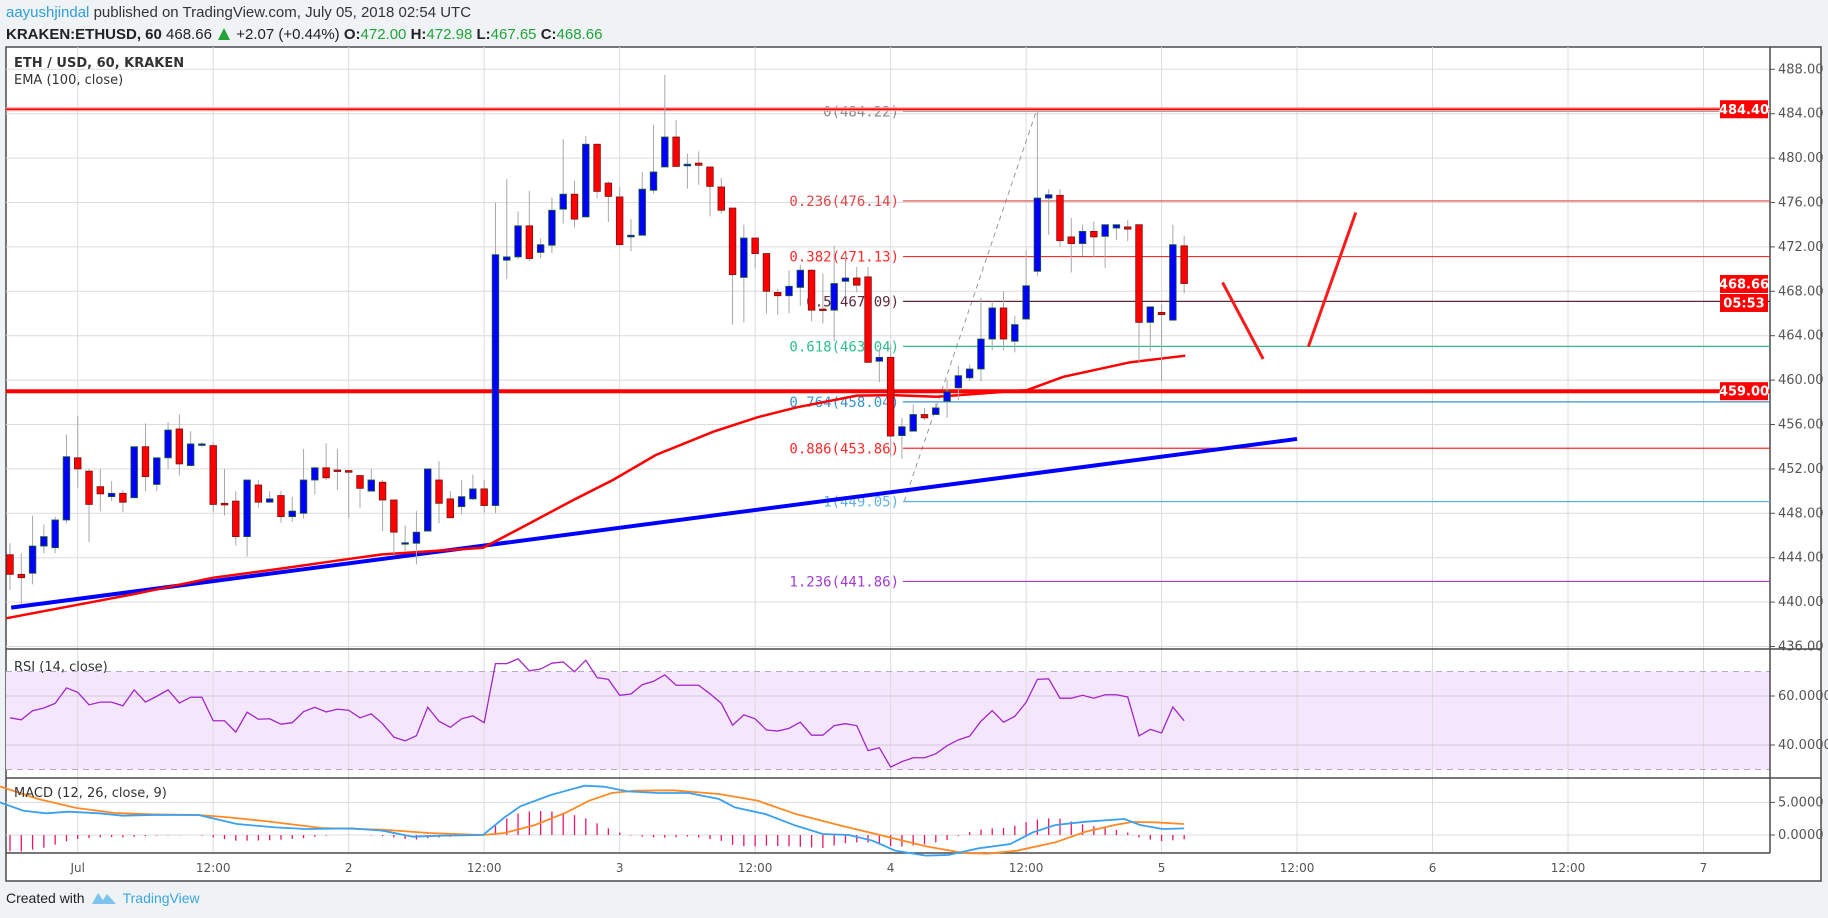  Describe the element at coordinates (90, 793) in the screenshot. I see `macd-legend: MACD (12, 26, close, 9)` at that location.